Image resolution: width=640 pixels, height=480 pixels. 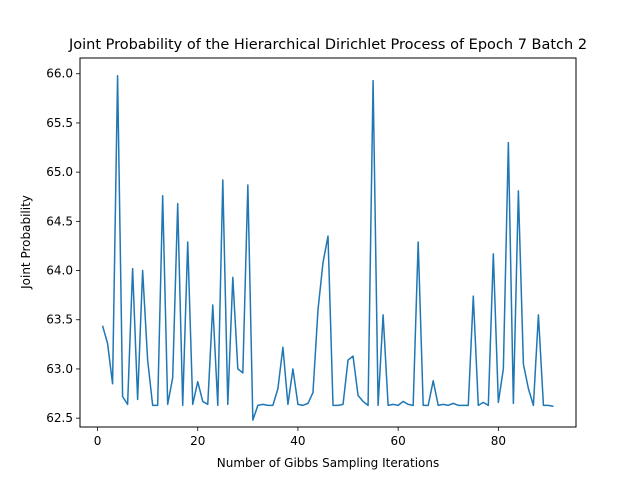 What do you see at coordinates (59, 221) in the screenshot?
I see `y-tick-label: 64.5` at bounding box center [59, 221].